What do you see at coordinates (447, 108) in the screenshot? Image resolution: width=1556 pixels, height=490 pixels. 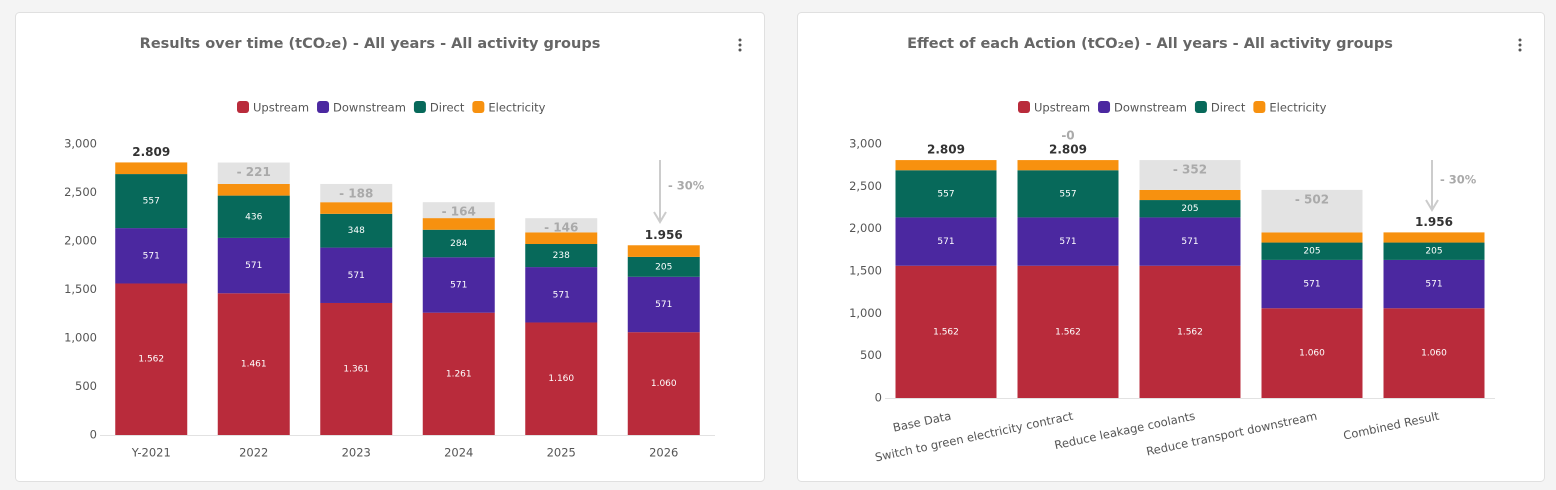 I see `legend-label: Direct` at bounding box center [447, 108].